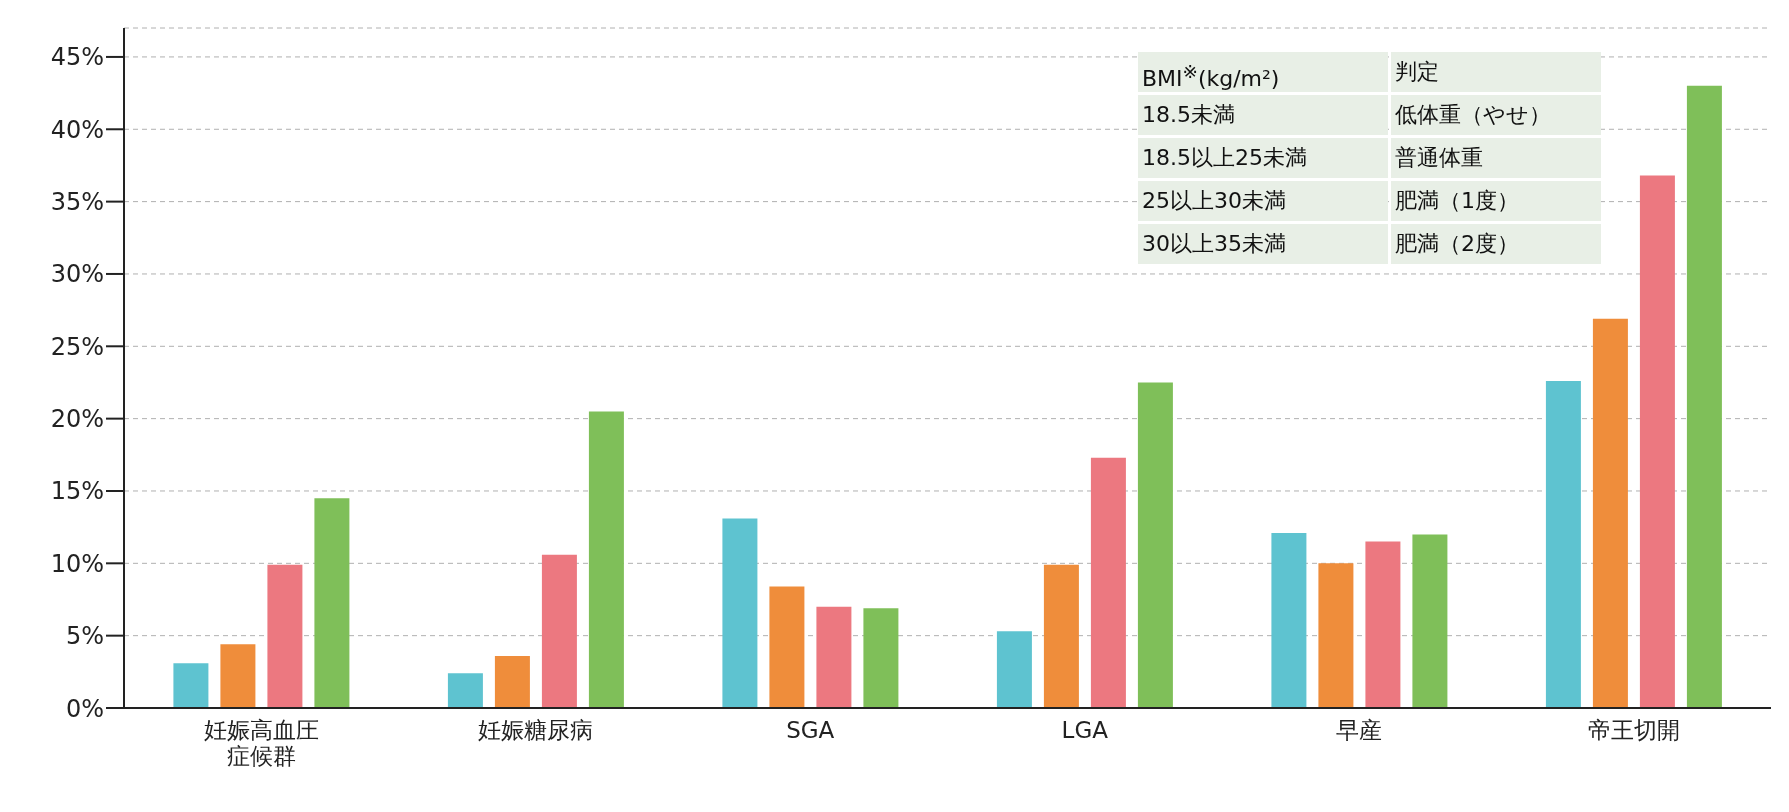 This screenshot has height=812, width=1789. I want to click on annotation: 判定, so click(1496, 72).